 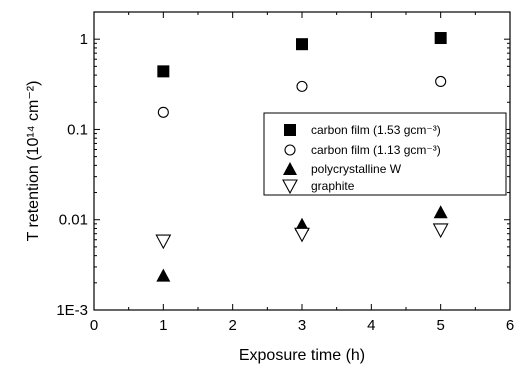 I want to click on y-tick-label: 1, so click(x=84, y=39).